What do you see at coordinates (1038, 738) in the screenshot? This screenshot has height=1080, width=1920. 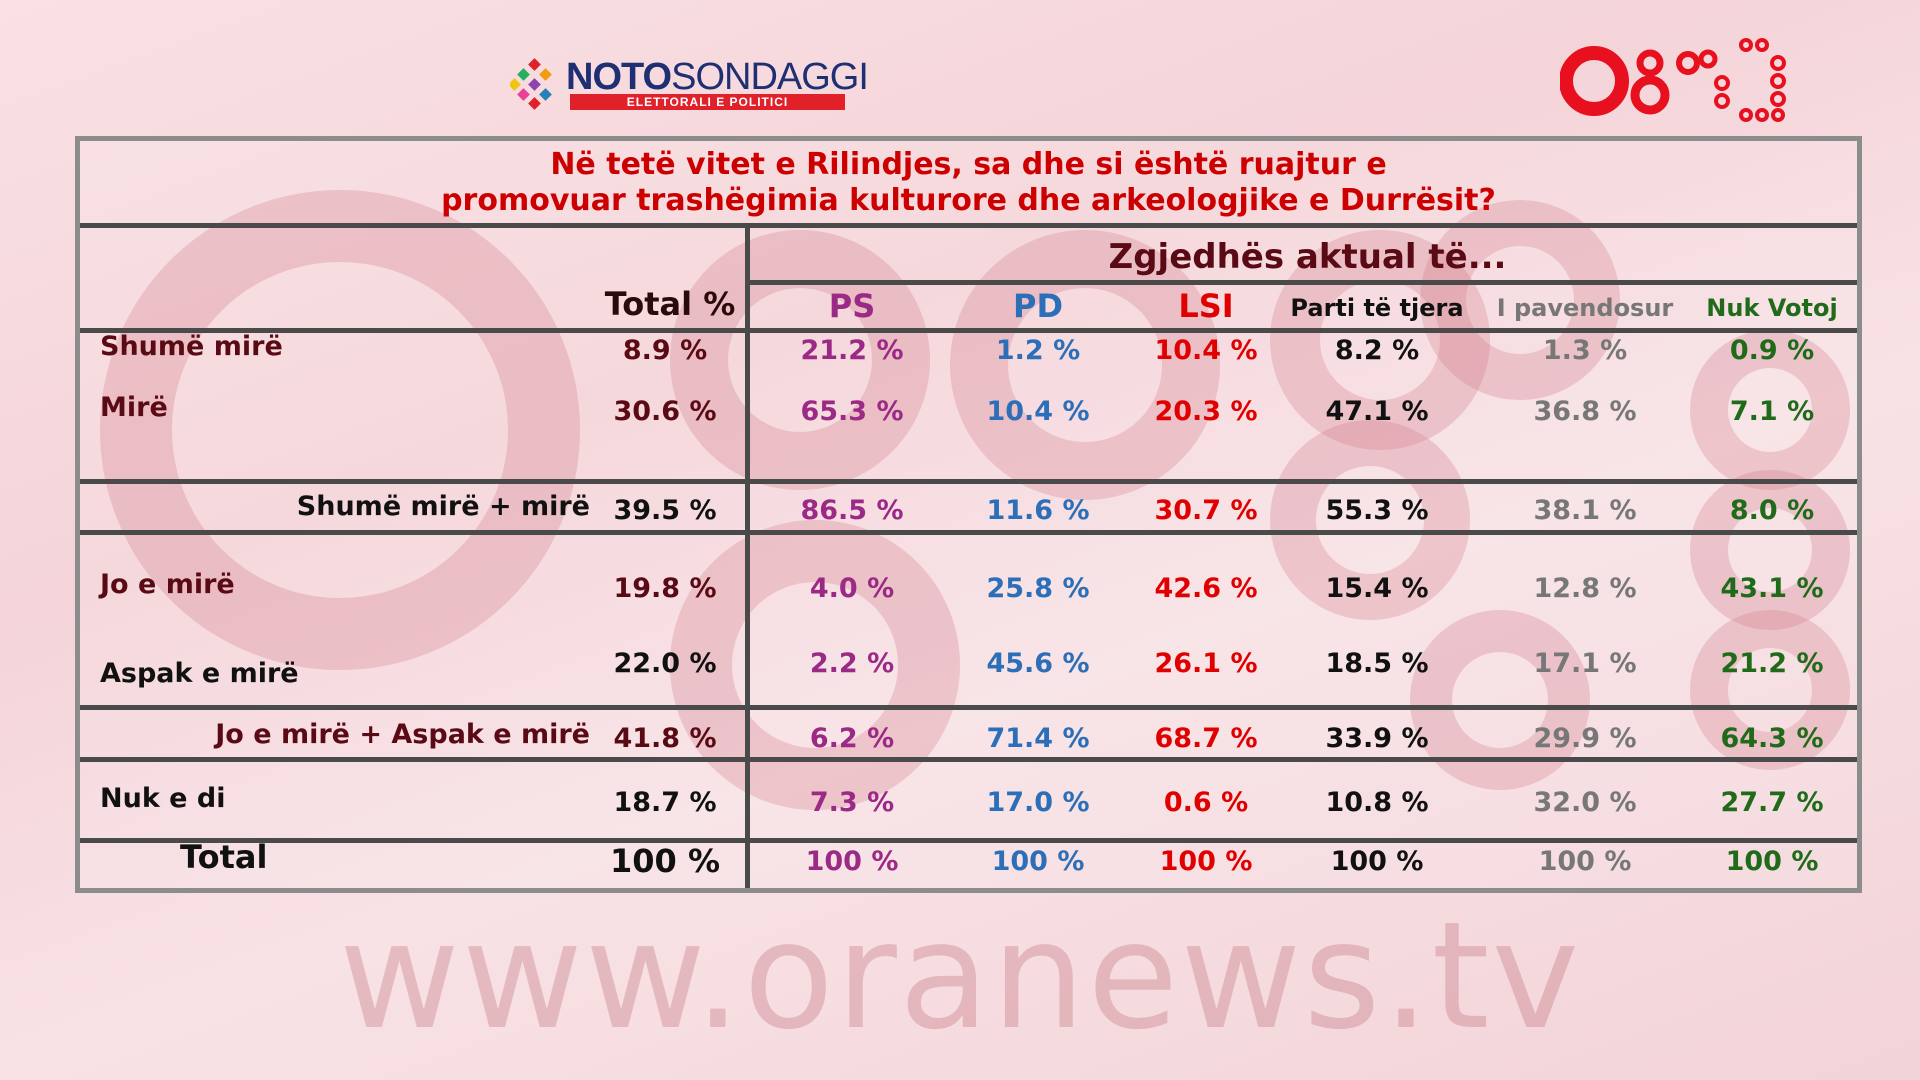 I see `cell-value: 71.4 %` at bounding box center [1038, 738].